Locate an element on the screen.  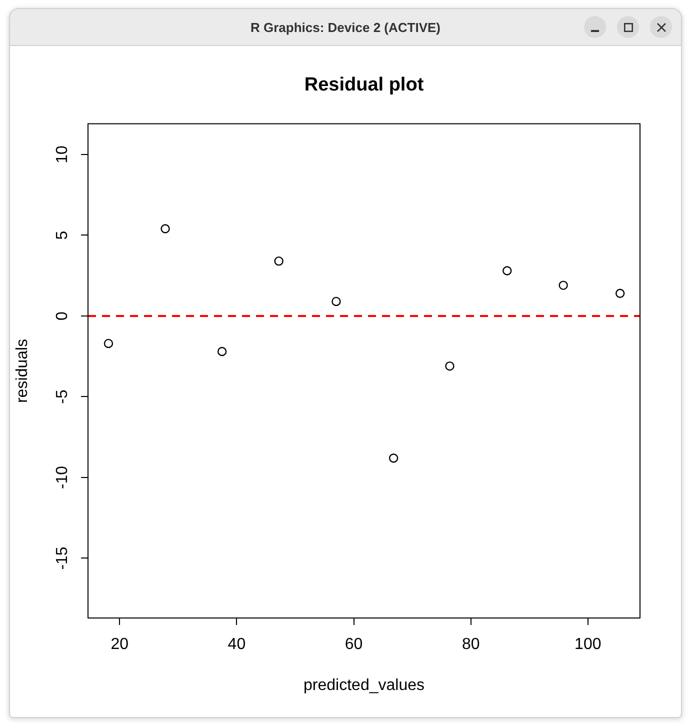
y-tick-label: 0 is located at coordinates (62, 315).